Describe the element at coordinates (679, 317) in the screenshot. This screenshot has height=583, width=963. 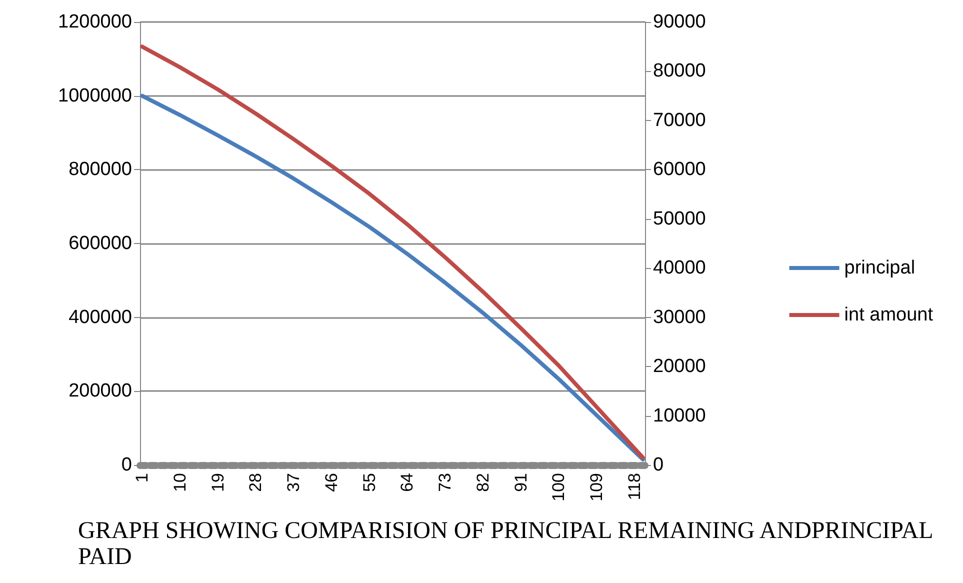
I see `y2-tick-label: 30000` at that location.